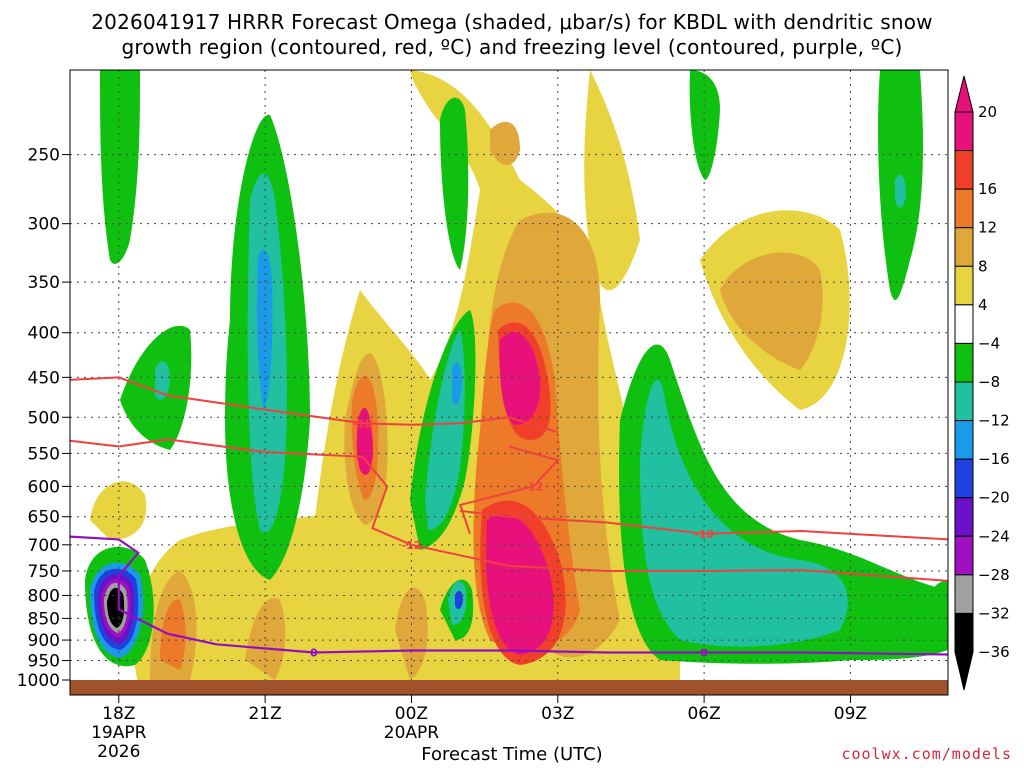 Image resolution: width=1024 pixels, height=768 pixels. Describe the element at coordinates (703, 714) in the screenshot. I see `x-tick-label-4: 06Z` at that location.